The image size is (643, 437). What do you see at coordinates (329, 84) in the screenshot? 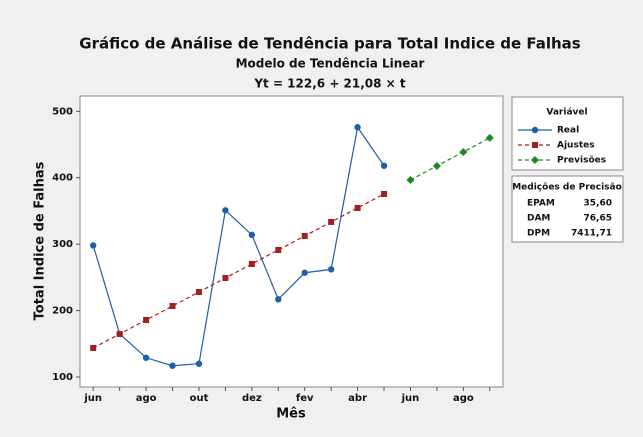
I see `equation: Yt = 122,6 + 21,08 × t` at bounding box center [329, 84].